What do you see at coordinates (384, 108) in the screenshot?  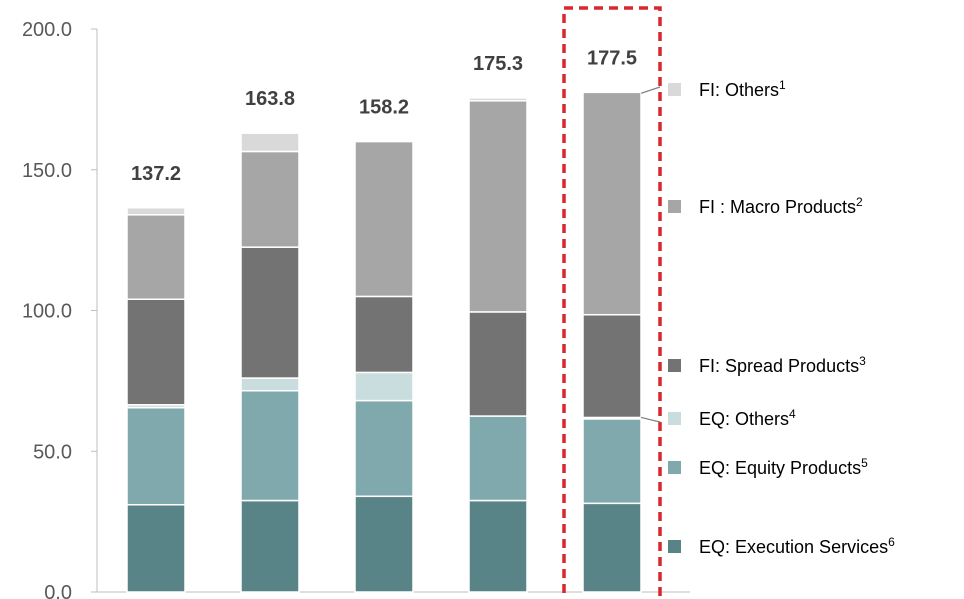 I see `total-label: 158.2` at bounding box center [384, 108].